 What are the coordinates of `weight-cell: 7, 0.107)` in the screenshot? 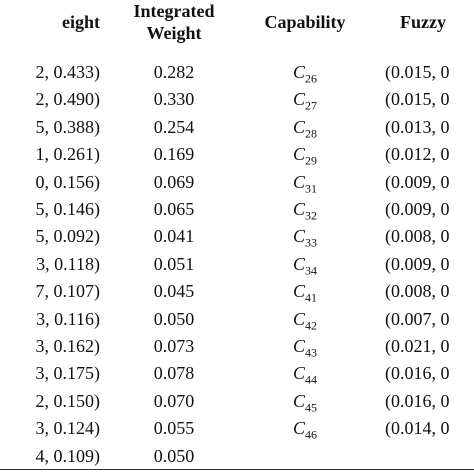 It's located at (68, 291).